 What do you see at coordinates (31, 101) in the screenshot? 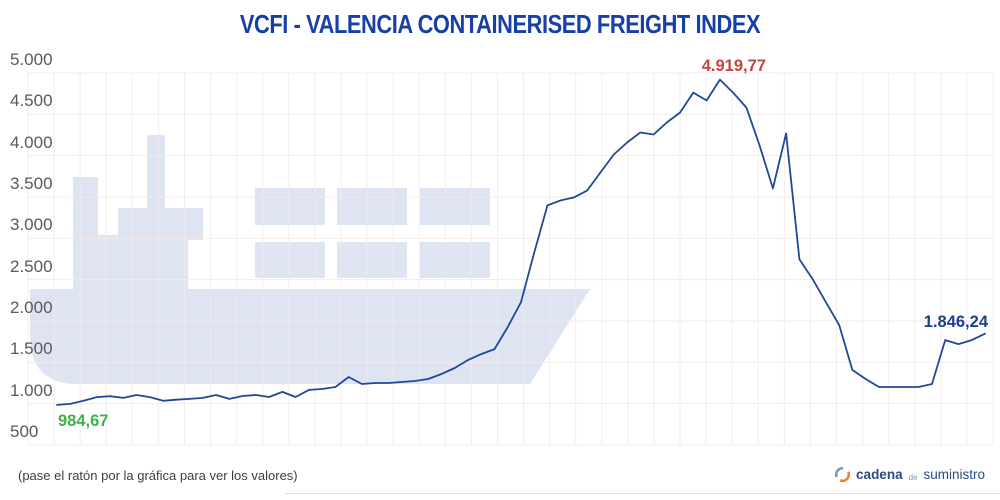
I see `y-axis-tick-label: 4.500` at bounding box center [31, 101].